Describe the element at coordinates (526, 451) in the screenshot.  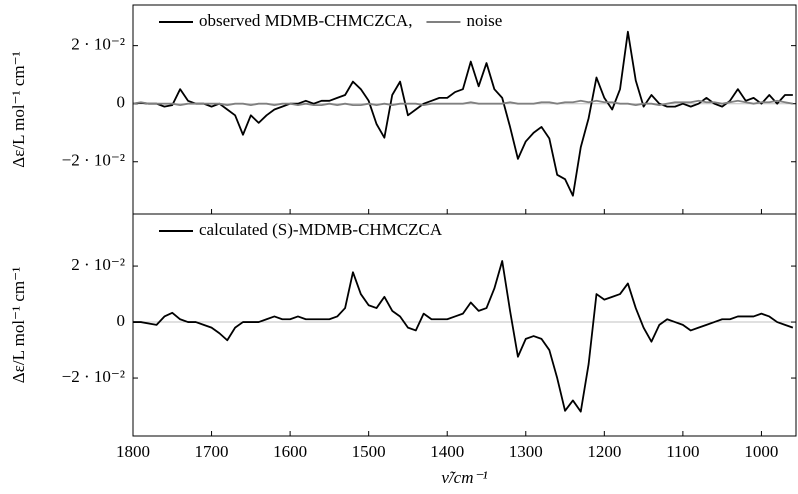
I see `x-tick-label: 1300` at that location.